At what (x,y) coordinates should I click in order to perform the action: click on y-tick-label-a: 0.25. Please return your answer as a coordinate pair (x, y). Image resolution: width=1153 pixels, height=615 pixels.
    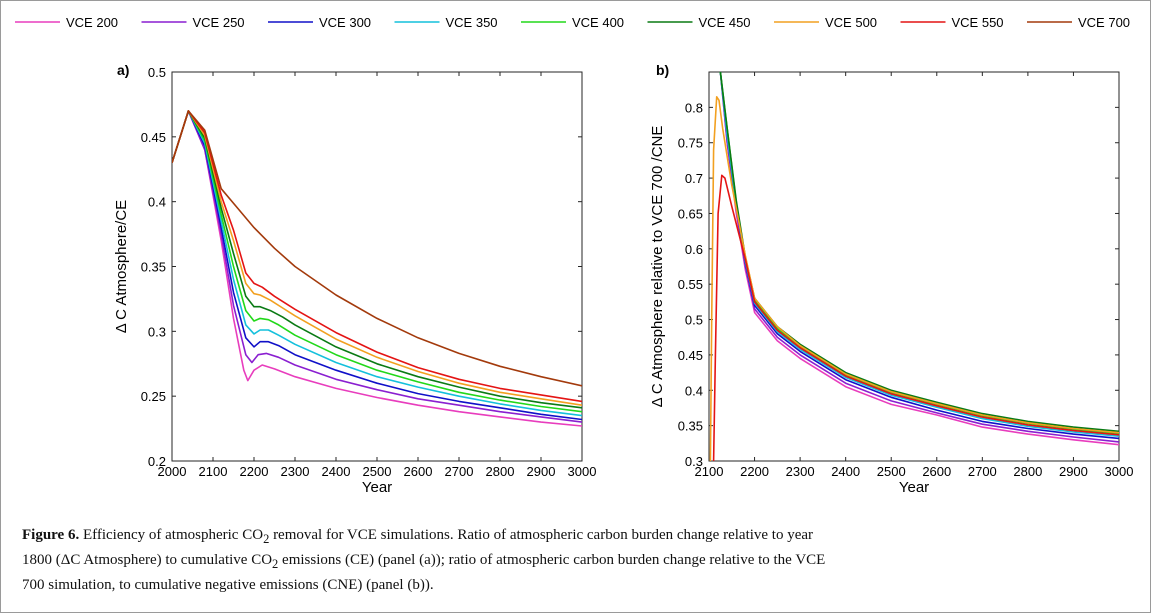
    Looking at the image, I should click on (153, 396).